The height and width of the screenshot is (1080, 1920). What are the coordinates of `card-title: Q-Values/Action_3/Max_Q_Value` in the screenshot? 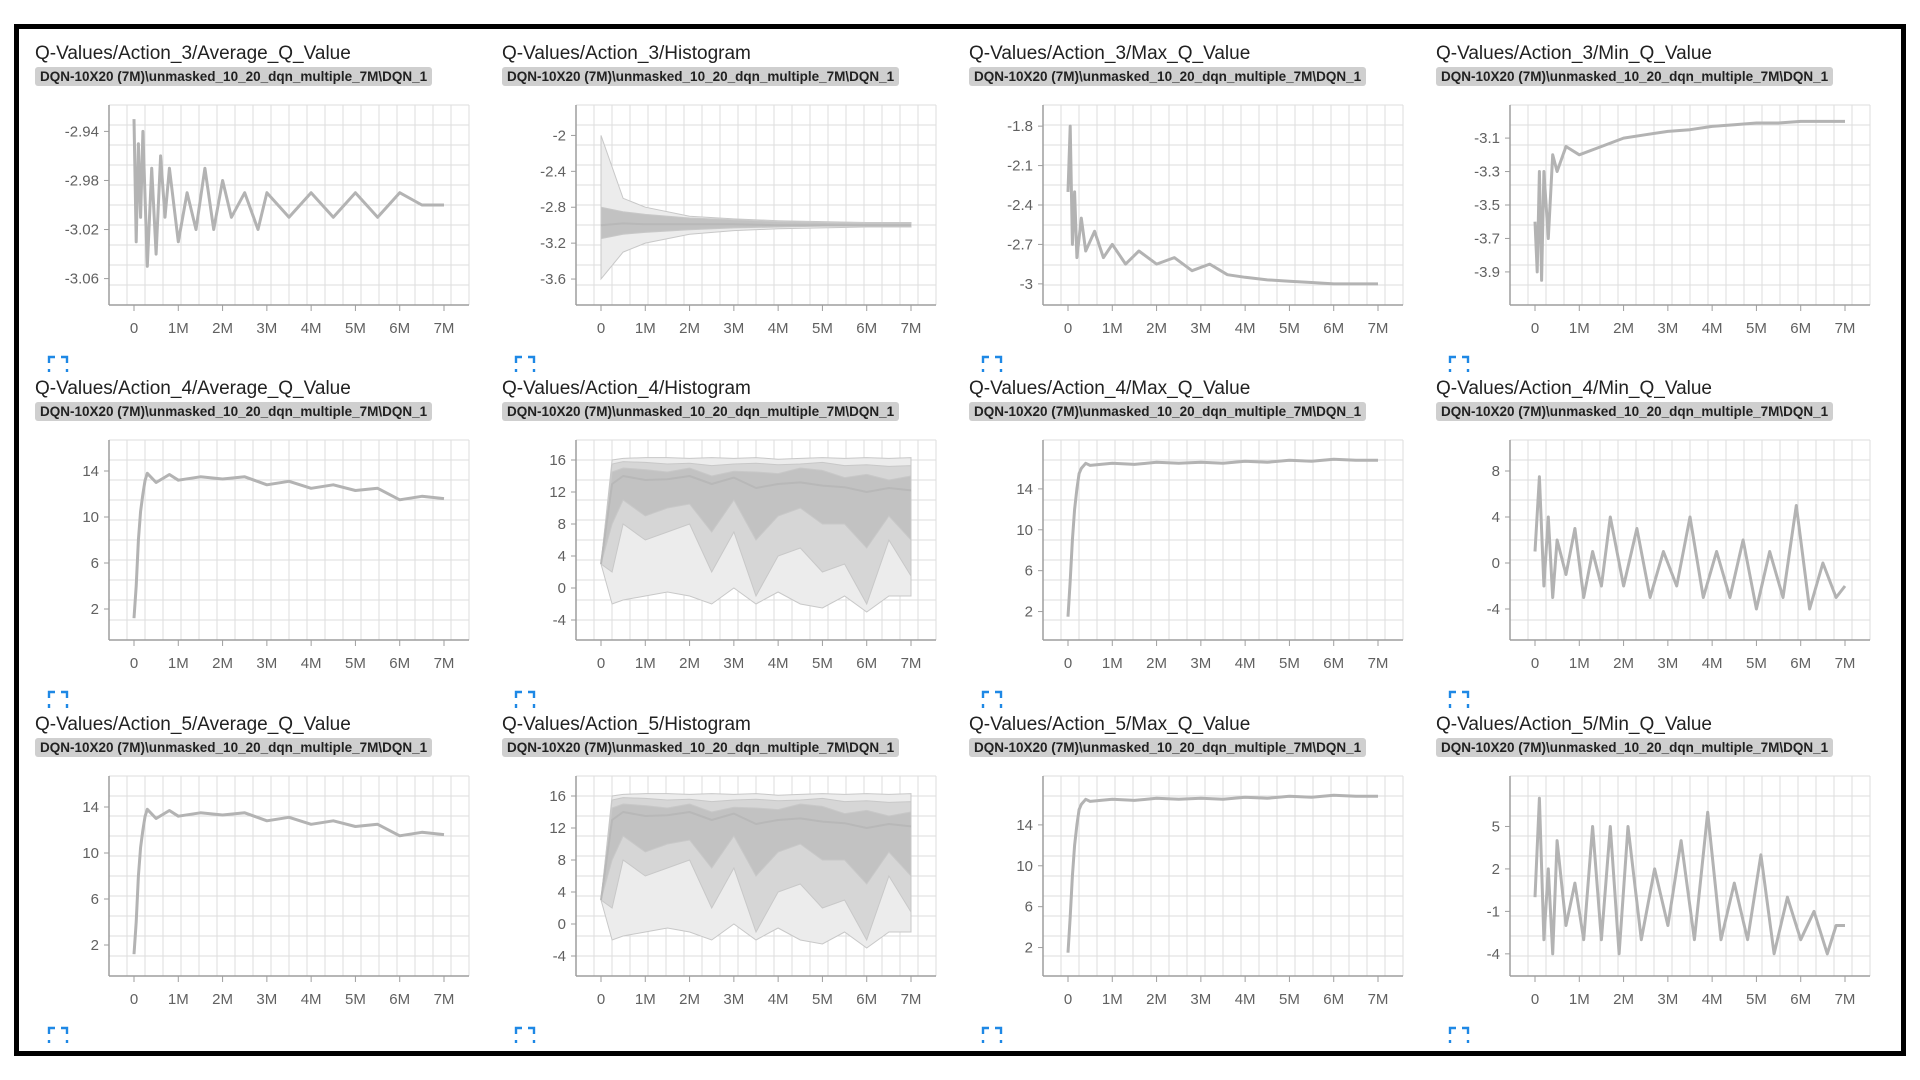 It's located at (1110, 53).